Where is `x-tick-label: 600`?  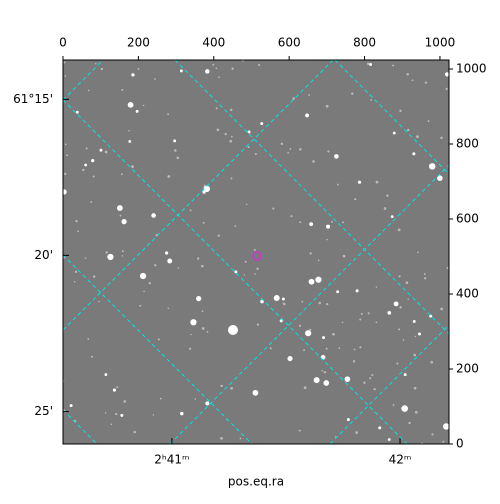 x-tick-label: 600 is located at coordinates (289, 43).